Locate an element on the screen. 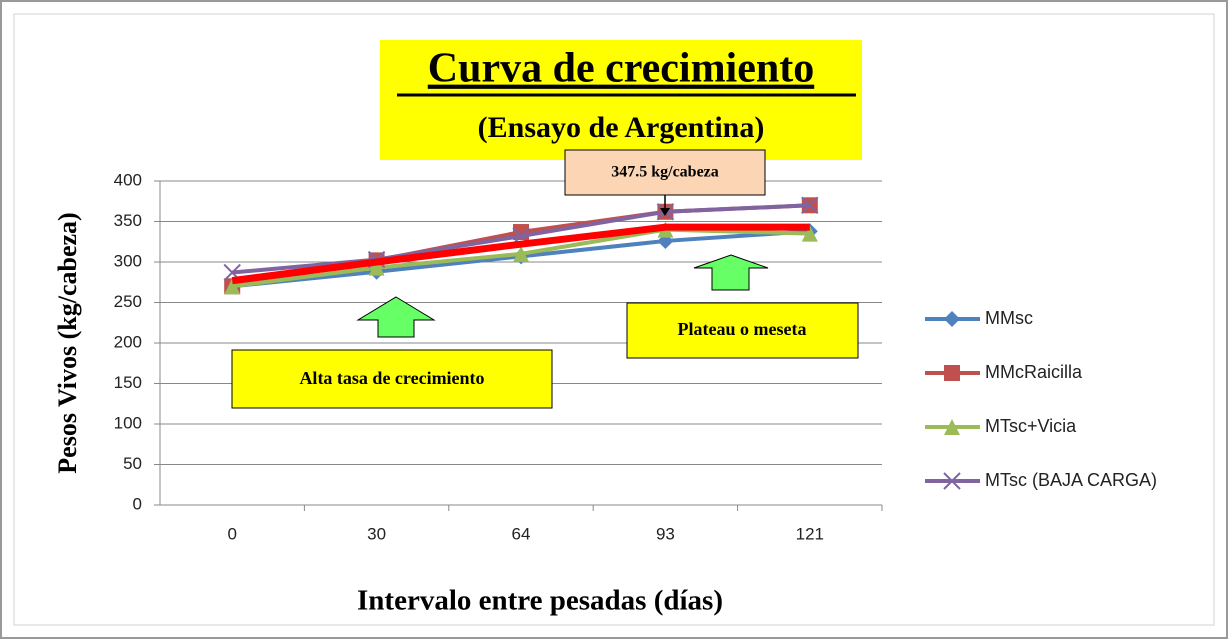  y-tick-label: 150 is located at coordinates (128, 382).